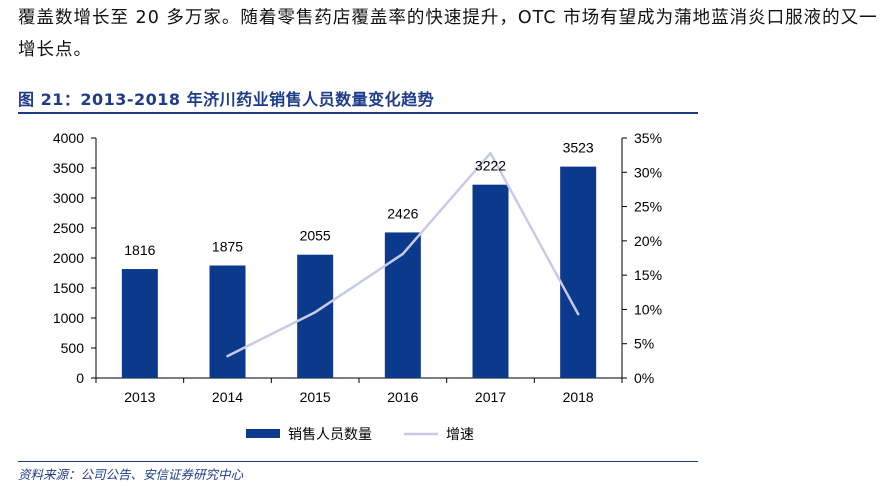 This screenshot has width=882, height=486. Describe the element at coordinates (131, 474) in the screenshot. I see `source-note: 资料来源：公司公告、安信证券研究中心` at that location.